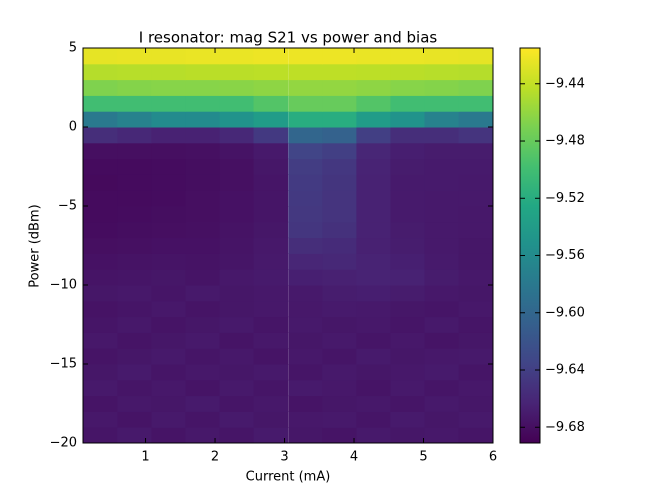 The image size is (663, 494). I want to click on colorbar-tick-label: −9.48, so click(565, 141).